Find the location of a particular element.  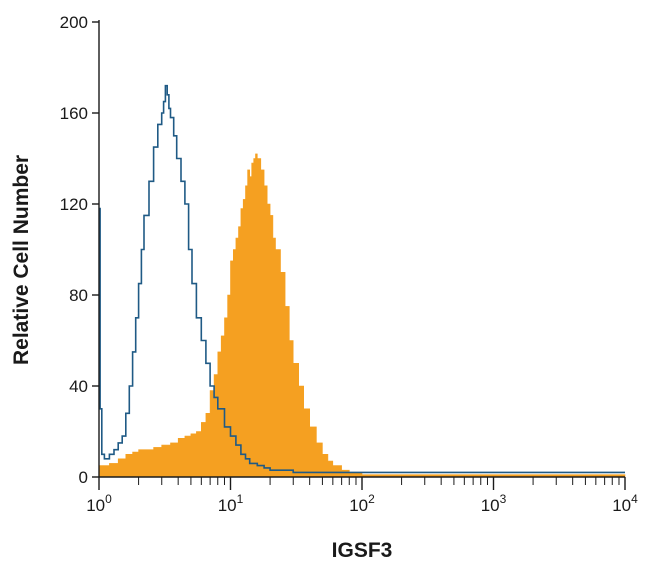

y-tick-label: 0 is located at coordinates (83, 477).